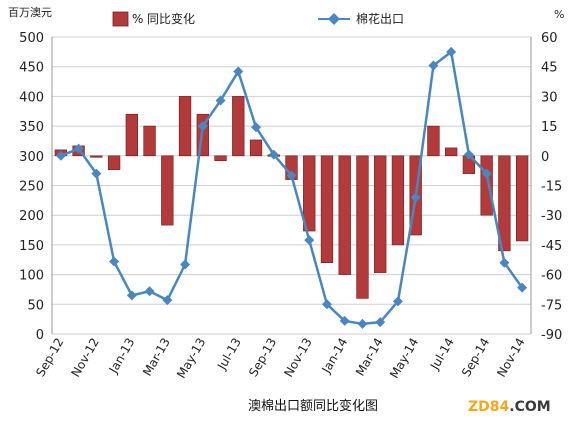 Image resolution: width=587 pixels, height=425 pixels. Describe the element at coordinates (297, 358) in the screenshot. I see `x-tick-label: Nov-13` at that location.